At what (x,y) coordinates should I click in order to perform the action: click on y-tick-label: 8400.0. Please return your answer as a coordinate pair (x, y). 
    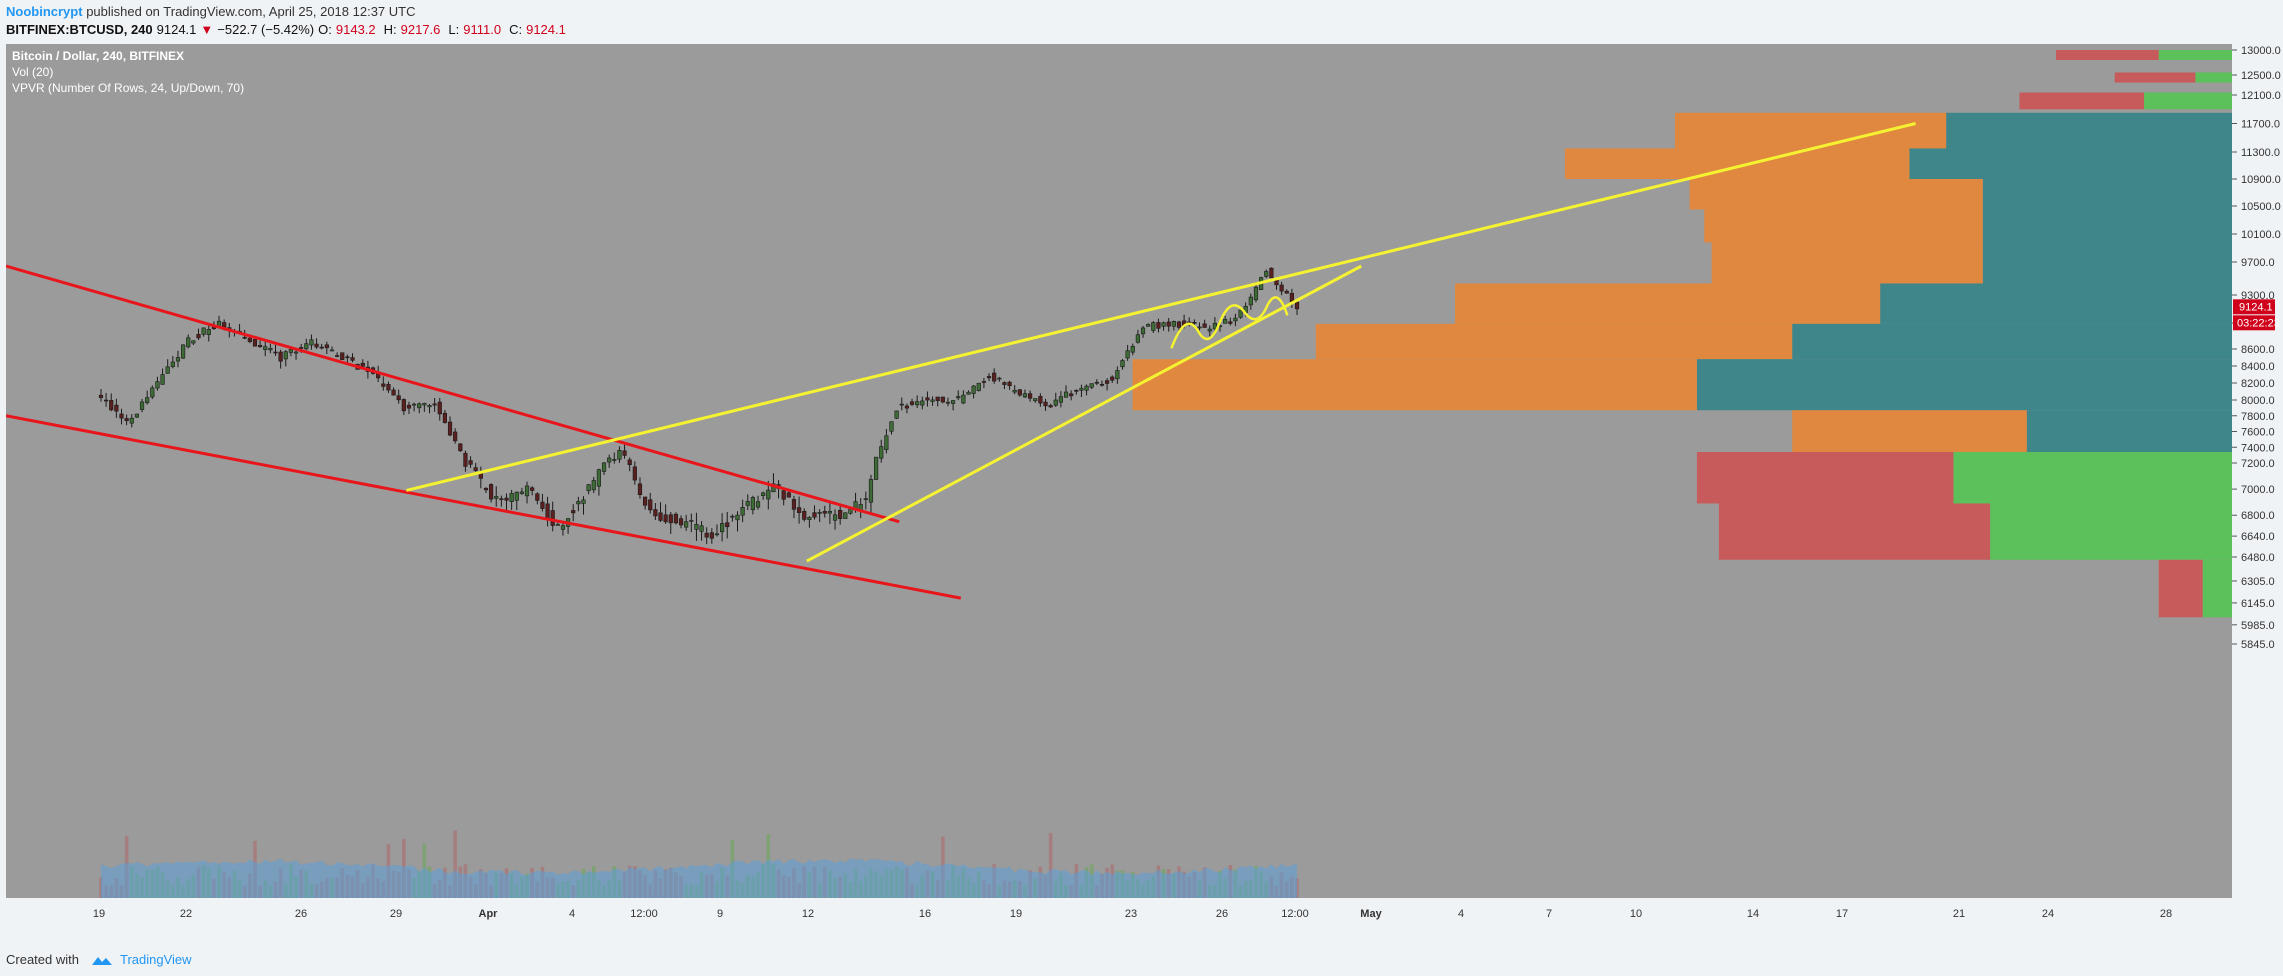
    Looking at the image, I should click on (2258, 367).